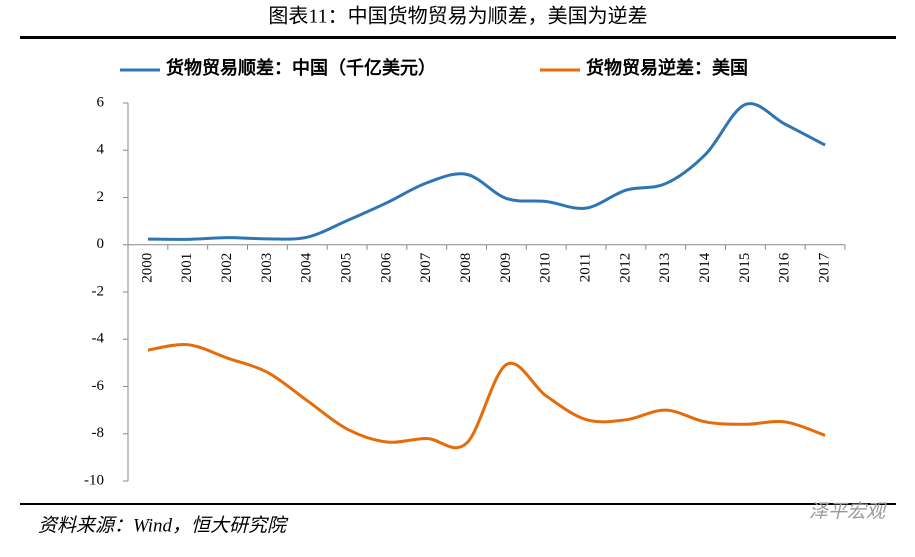  What do you see at coordinates (94, 480) in the screenshot?
I see `y-tick-label: -10` at bounding box center [94, 480].